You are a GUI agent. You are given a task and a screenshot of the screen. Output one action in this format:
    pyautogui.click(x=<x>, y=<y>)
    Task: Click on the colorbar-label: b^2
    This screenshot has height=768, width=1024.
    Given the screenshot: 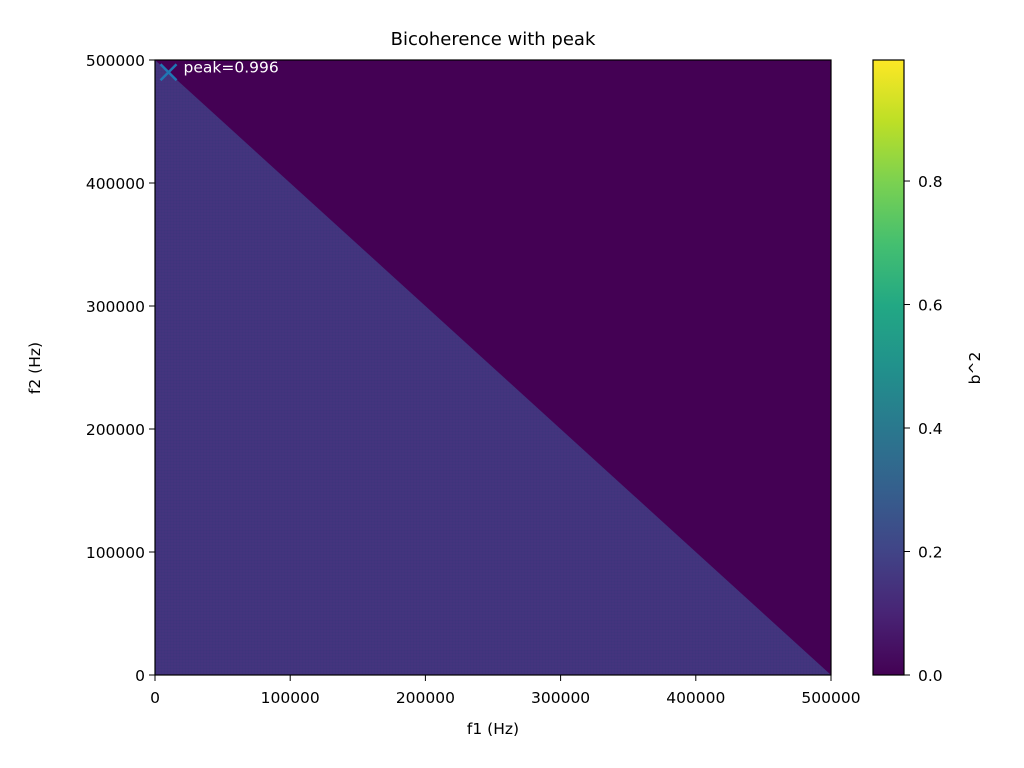 What is the action you would take?
    pyautogui.click(x=975, y=368)
    